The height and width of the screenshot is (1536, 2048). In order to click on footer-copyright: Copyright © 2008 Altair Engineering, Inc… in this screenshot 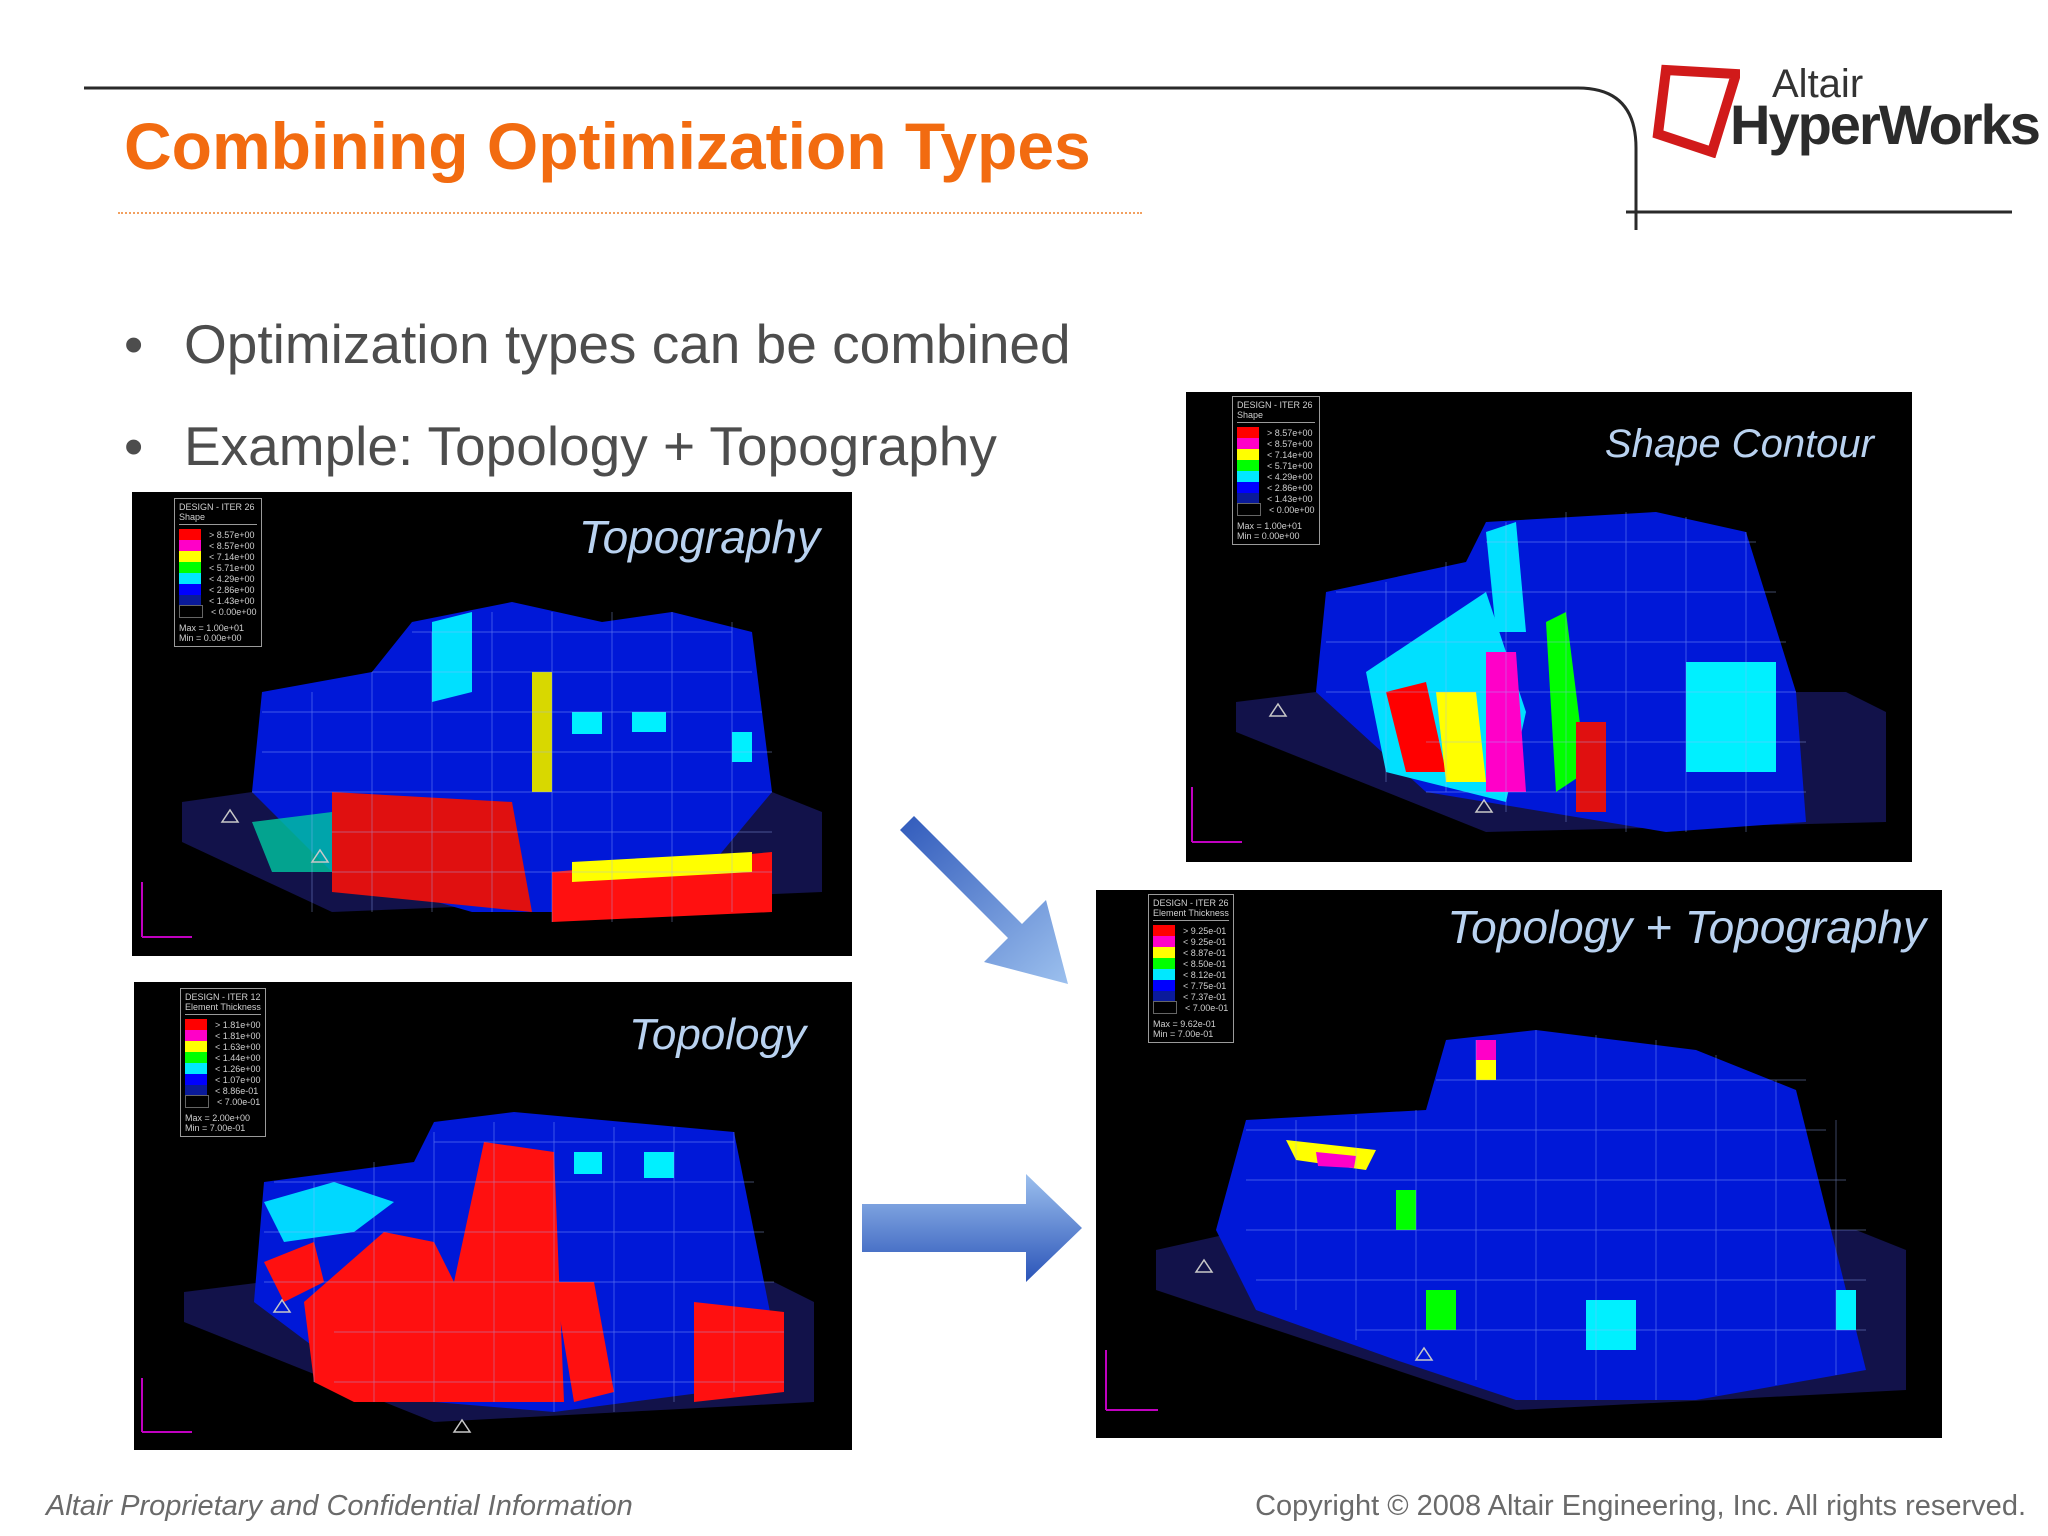, I will do `click(1640, 1506)`.